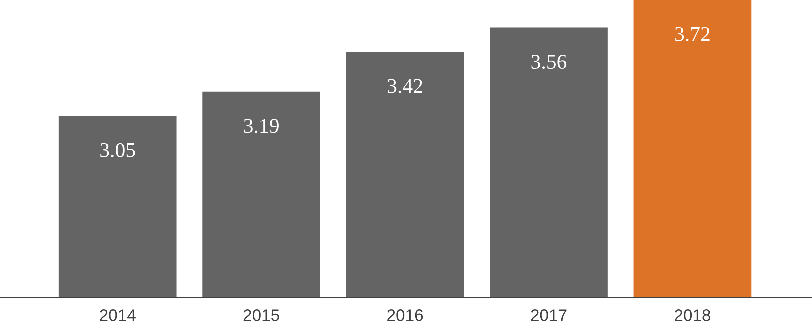 The height and width of the screenshot is (336, 812). Describe the element at coordinates (405, 86) in the screenshot. I see `data-label: 3.42` at that location.